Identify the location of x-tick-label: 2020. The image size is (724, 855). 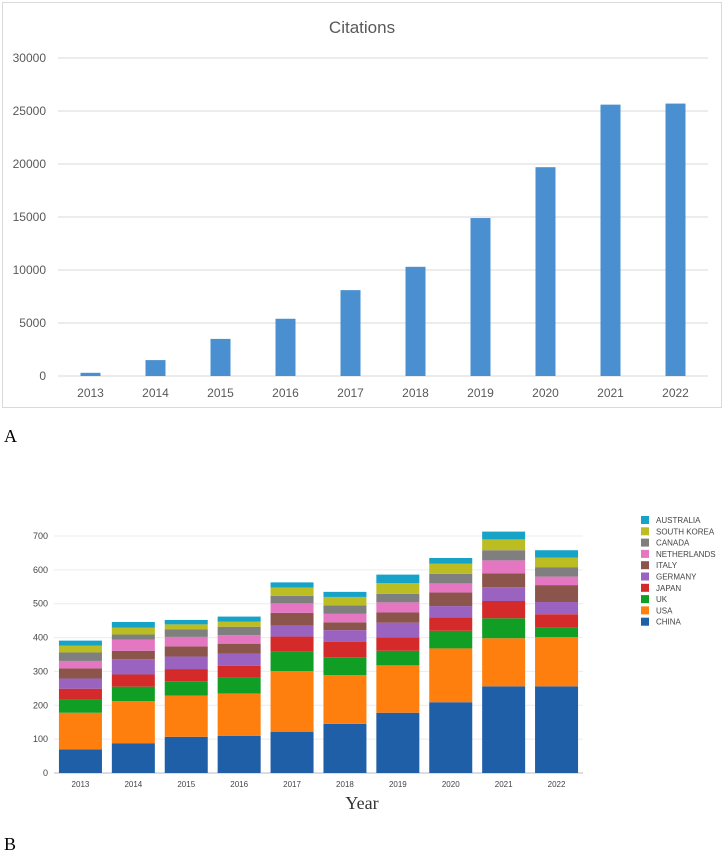
(451, 784).